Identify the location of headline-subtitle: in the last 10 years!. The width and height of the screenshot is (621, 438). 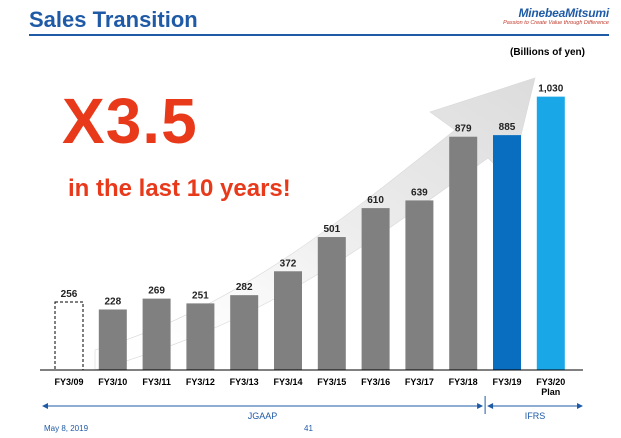
(179, 188).